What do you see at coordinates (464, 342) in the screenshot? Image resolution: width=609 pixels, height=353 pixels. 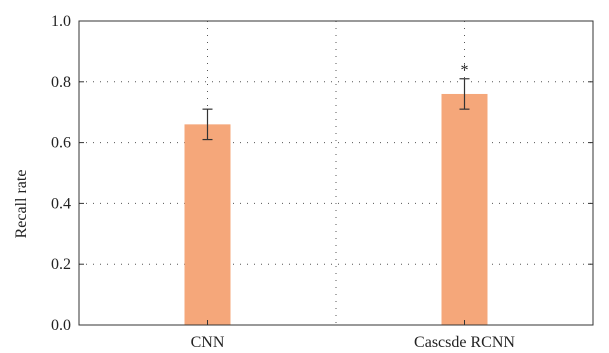 I see `x-tick-label: Cascsde RCNN` at bounding box center [464, 342].